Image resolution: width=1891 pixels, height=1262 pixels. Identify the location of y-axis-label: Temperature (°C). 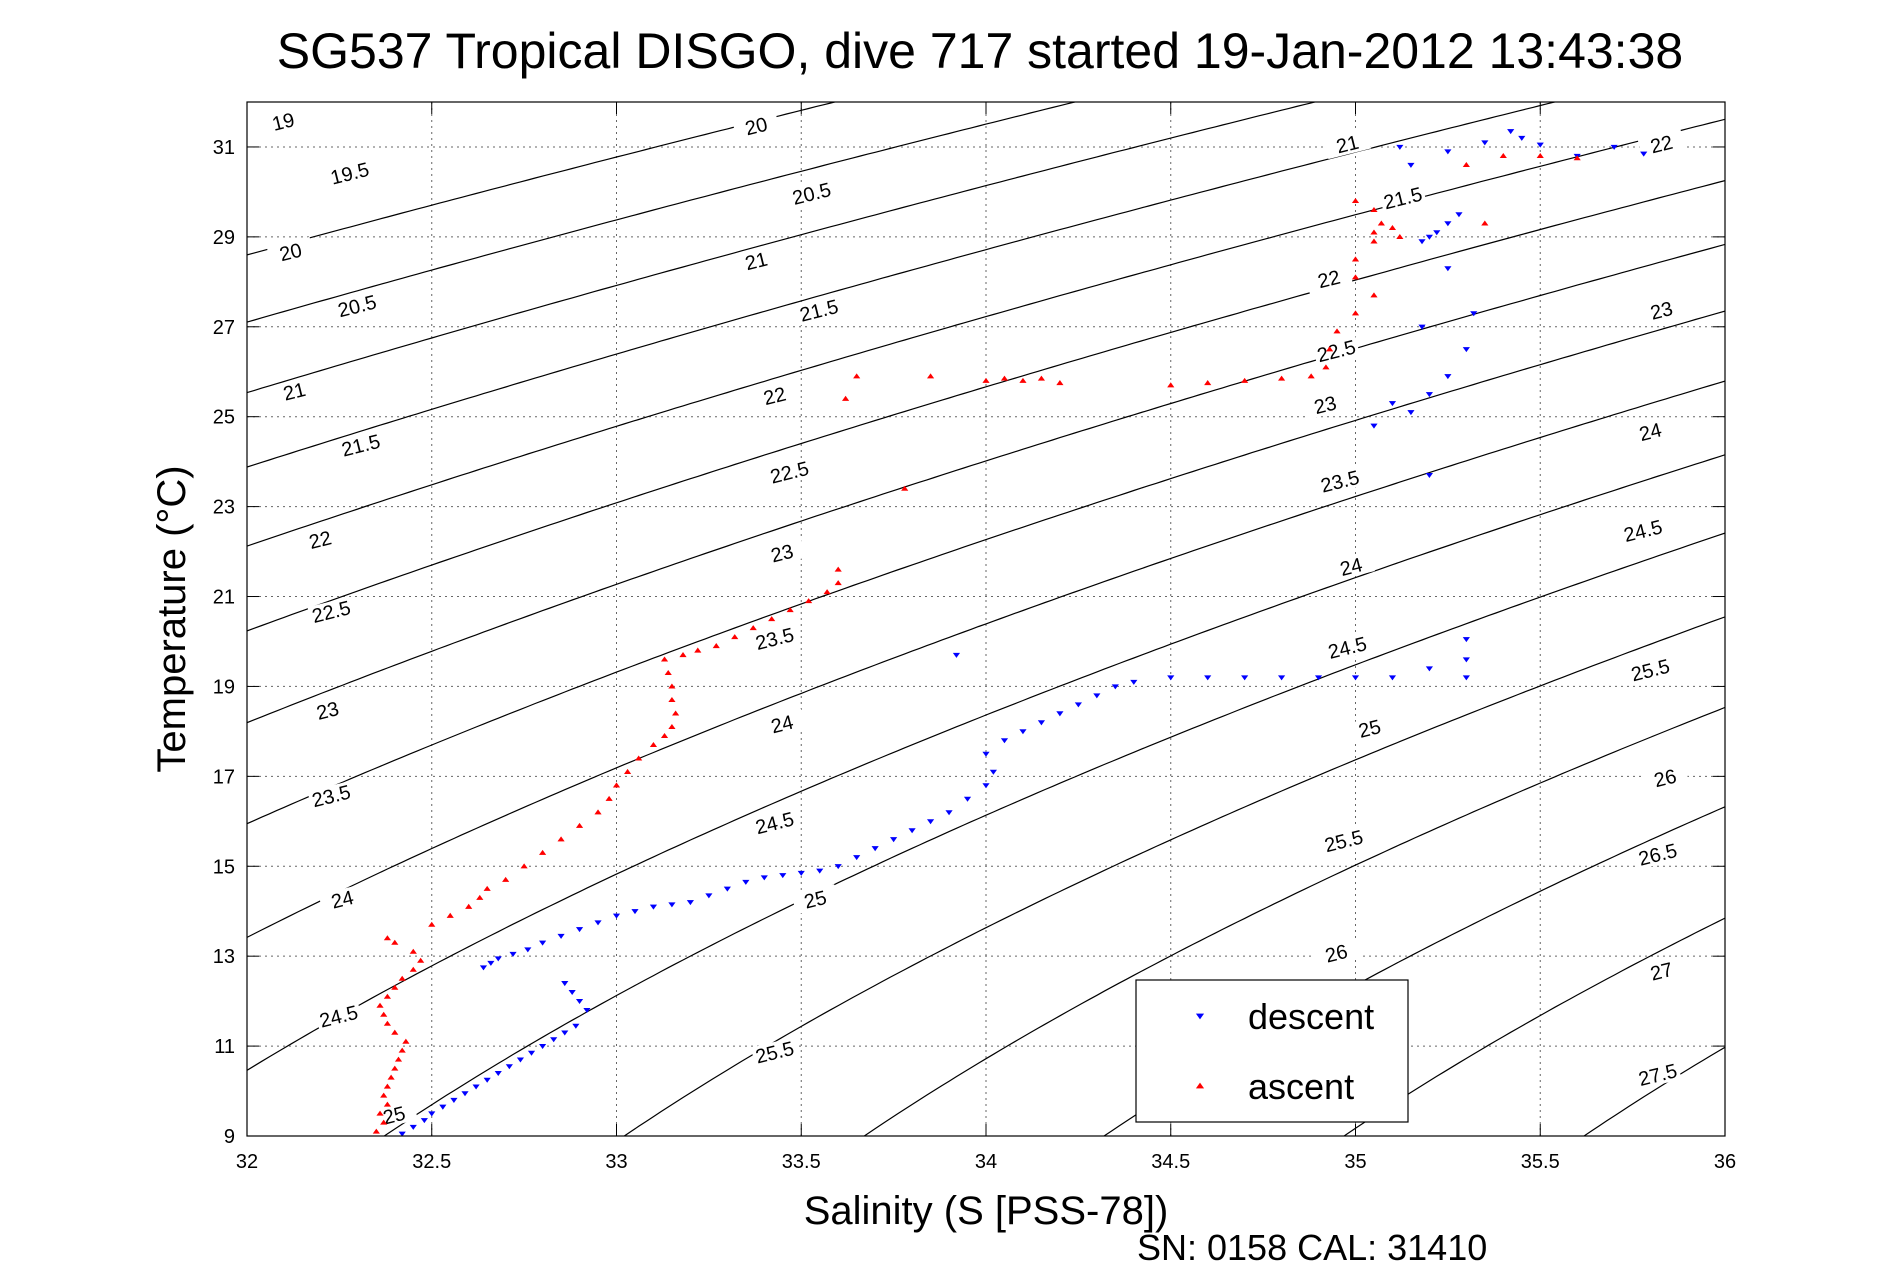
(172, 618).